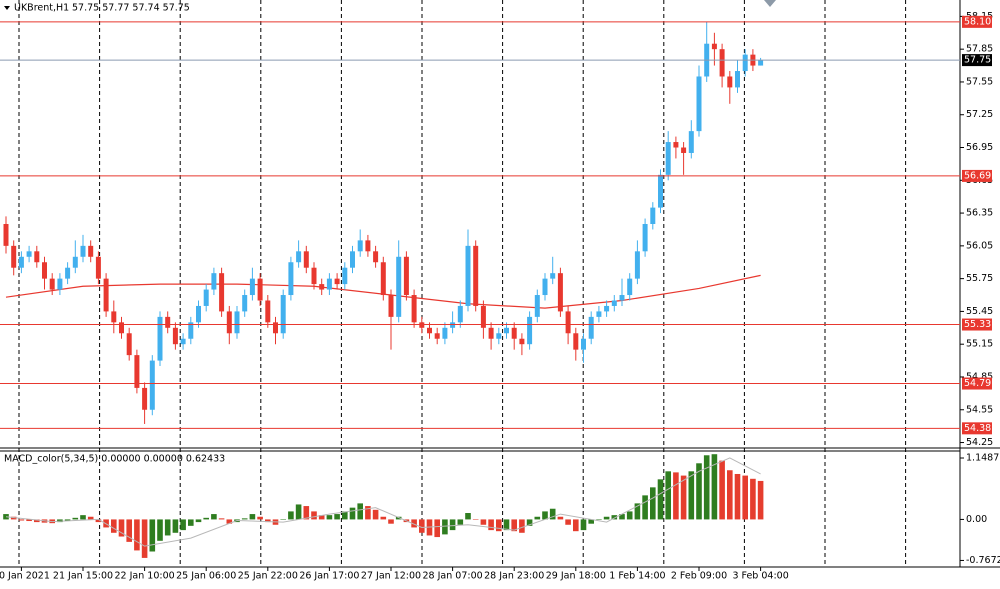 The width and height of the screenshot is (1000, 589). I want to click on current-price-box, so click(977, 60).